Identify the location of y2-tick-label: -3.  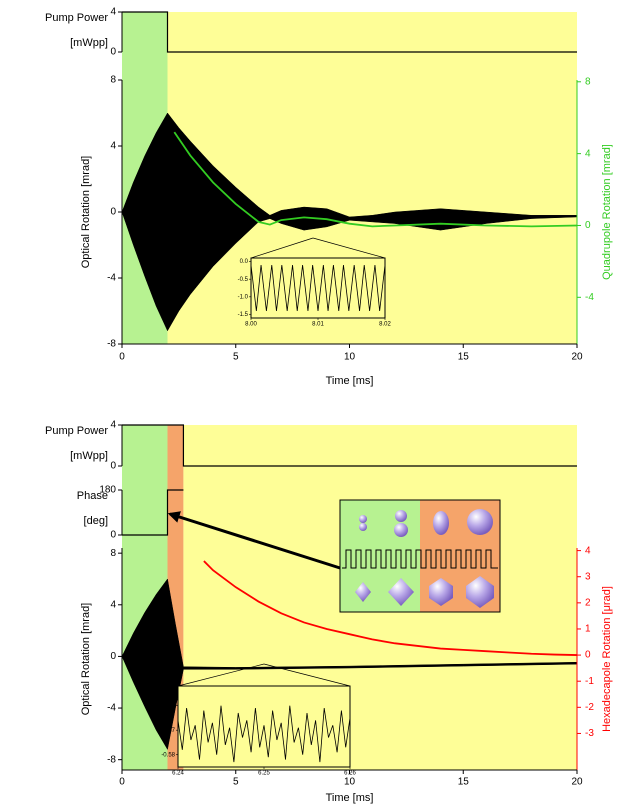
(589, 733).